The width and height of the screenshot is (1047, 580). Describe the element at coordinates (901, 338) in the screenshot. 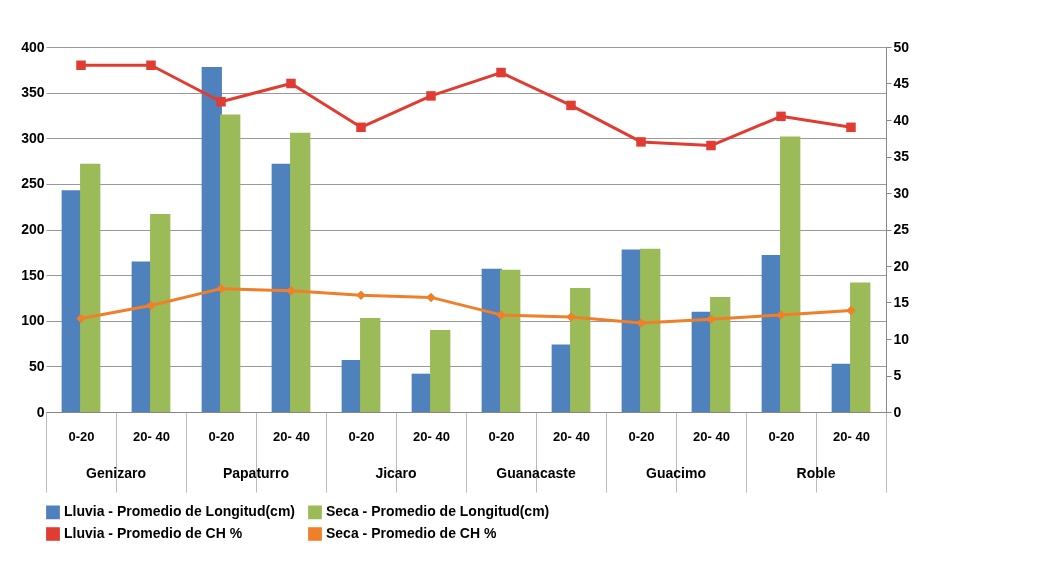

I see `y2-tick-label: 10` at that location.